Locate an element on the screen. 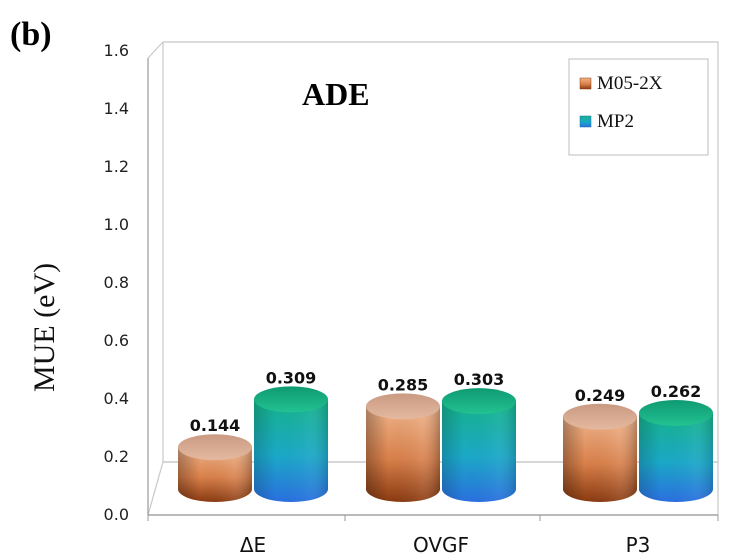 The image size is (730, 558). y-axis-label: MUE (eV) is located at coordinates (44, 327).